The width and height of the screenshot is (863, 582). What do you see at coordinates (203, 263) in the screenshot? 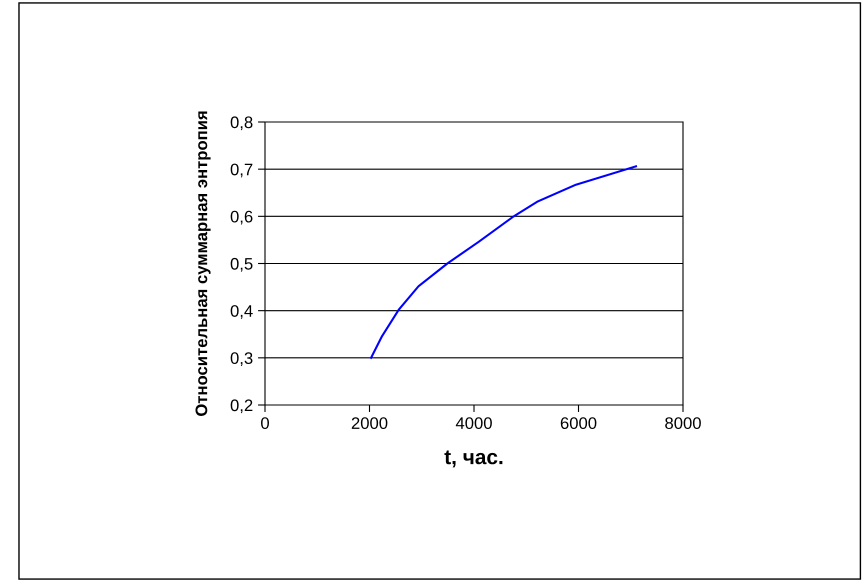
I see `y-axis-title: Относительная суммарная энтропия` at bounding box center [203, 263].